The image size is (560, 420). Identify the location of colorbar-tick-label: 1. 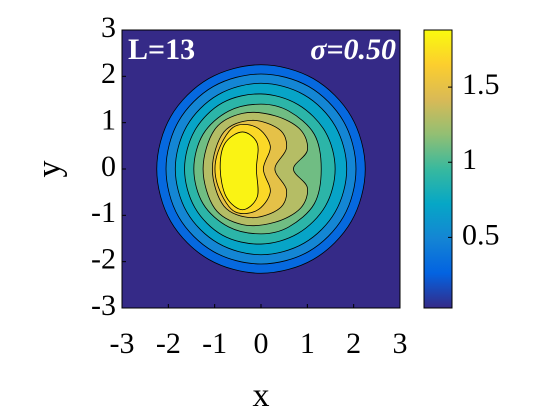
(469, 159).